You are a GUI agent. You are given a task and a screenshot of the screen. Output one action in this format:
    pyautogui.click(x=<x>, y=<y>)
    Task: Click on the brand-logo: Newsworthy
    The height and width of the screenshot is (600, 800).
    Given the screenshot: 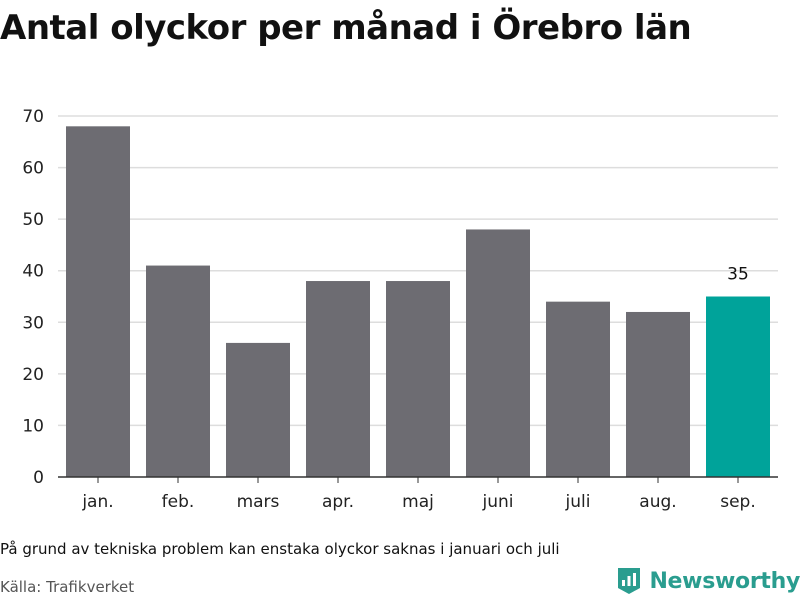 What is the action you would take?
    pyautogui.click(x=707, y=581)
    